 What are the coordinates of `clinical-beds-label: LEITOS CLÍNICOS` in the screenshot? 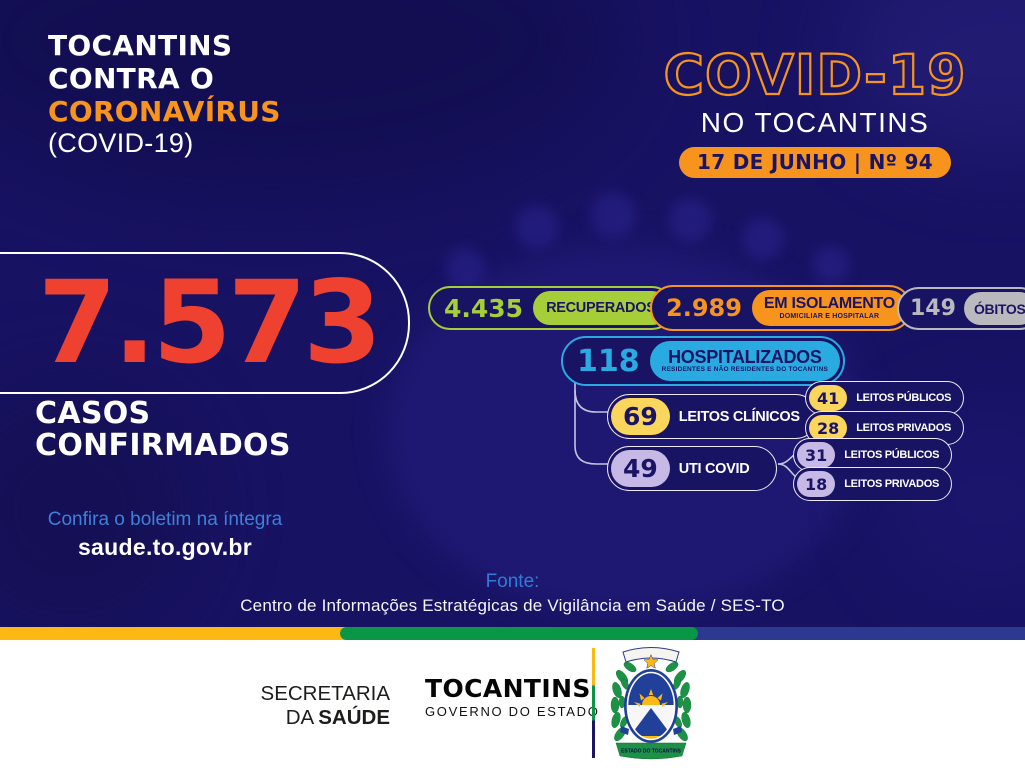 It's located at (739, 416).